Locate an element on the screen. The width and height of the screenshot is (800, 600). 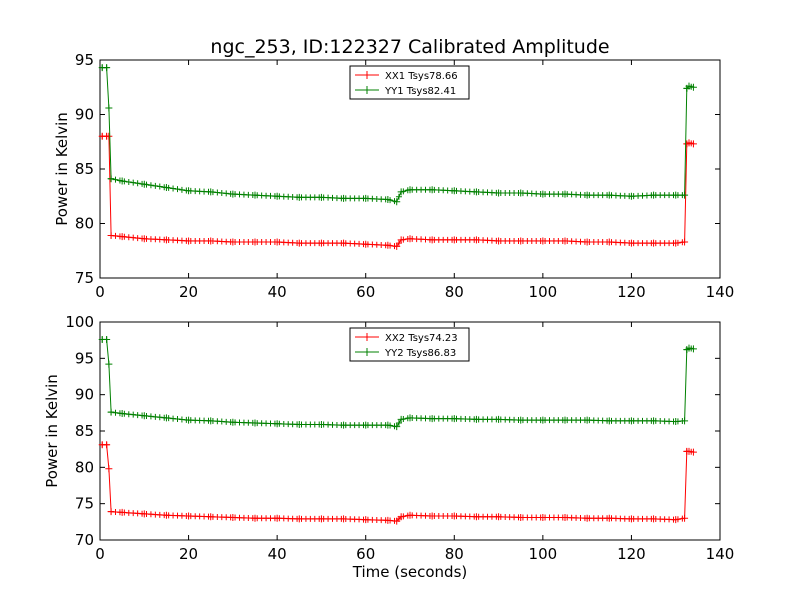
y-tick-label: 85 is located at coordinates (84, 431).